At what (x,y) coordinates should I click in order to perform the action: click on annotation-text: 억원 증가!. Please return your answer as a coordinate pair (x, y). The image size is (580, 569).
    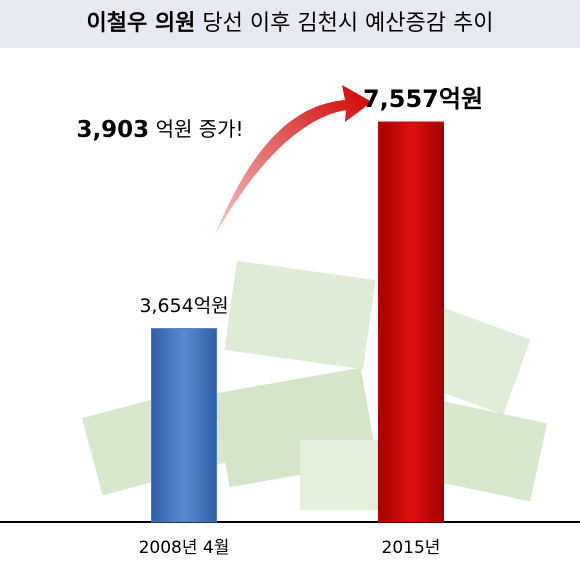
    Looking at the image, I should click on (200, 129).